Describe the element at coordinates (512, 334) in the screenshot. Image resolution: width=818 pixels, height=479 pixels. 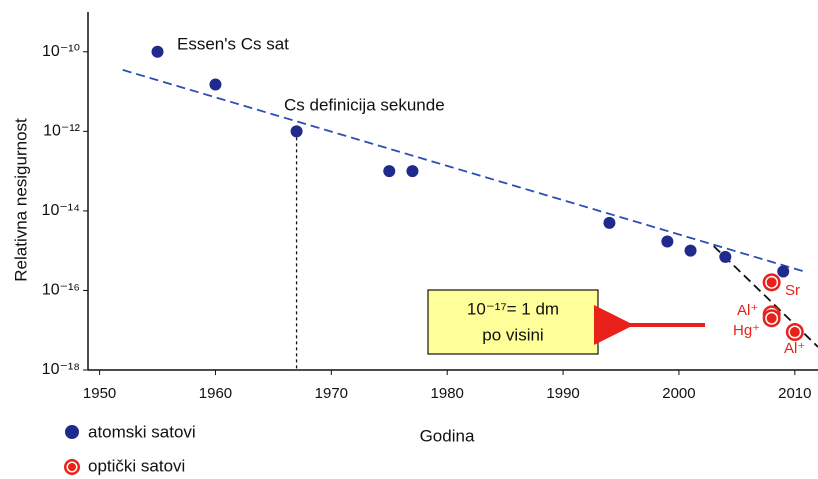
I see `note-text: po visini` at that location.